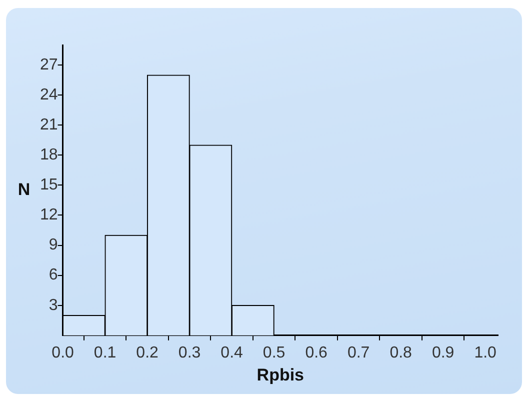 The image size is (528, 400). I want to click on y-tick-label: 24, so click(49, 95).